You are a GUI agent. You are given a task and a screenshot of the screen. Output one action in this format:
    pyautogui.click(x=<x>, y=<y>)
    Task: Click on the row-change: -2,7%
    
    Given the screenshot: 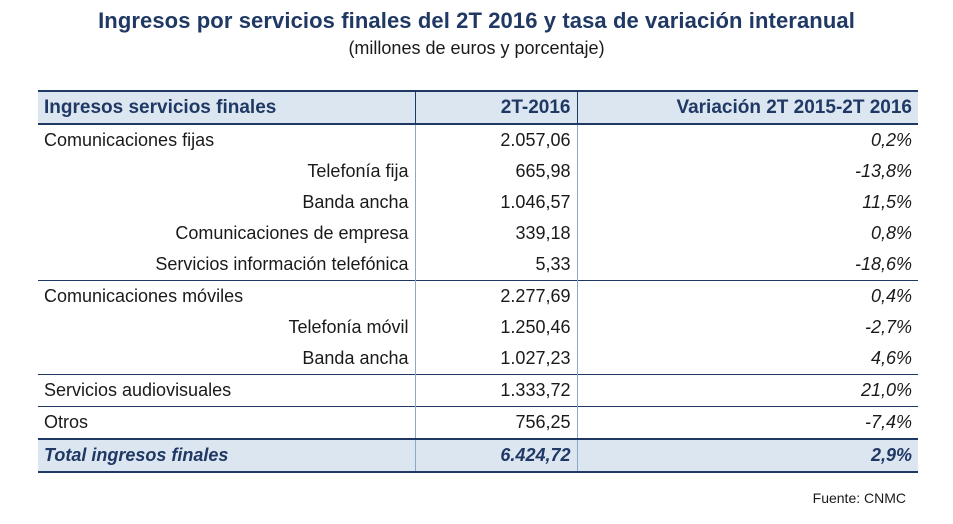 What is the action you would take?
    pyautogui.click(x=888, y=327)
    